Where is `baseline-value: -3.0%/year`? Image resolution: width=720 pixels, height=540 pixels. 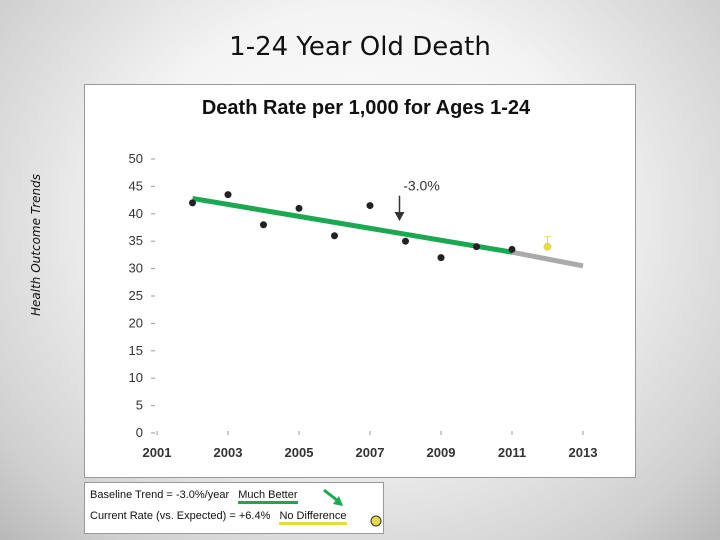 baseline-value: -3.0%/year is located at coordinates (202, 495).